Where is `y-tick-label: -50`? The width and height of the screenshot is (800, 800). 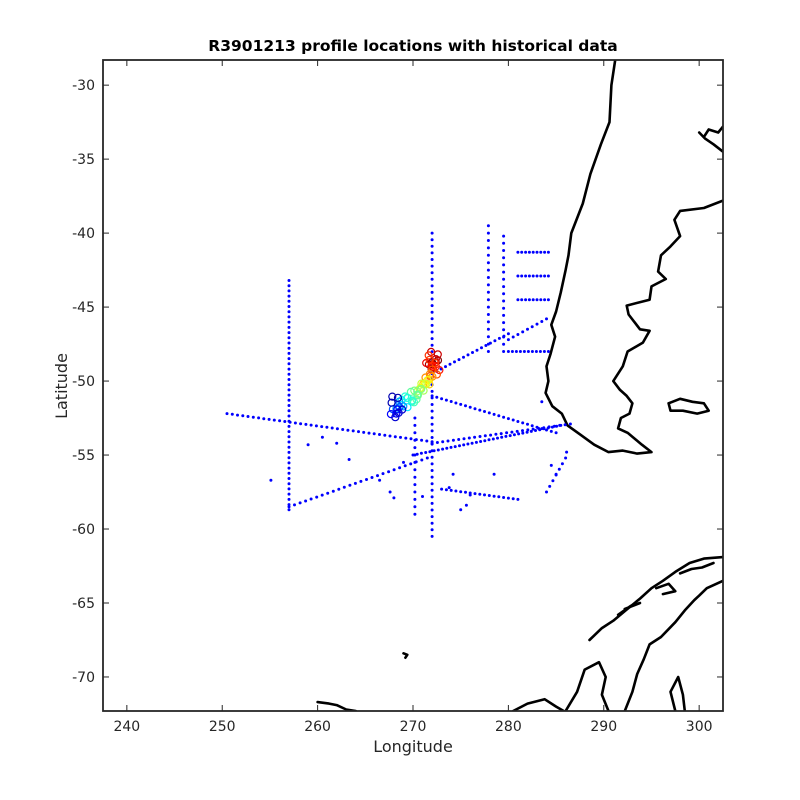 y-tick-label: -50 is located at coordinates (83, 382).